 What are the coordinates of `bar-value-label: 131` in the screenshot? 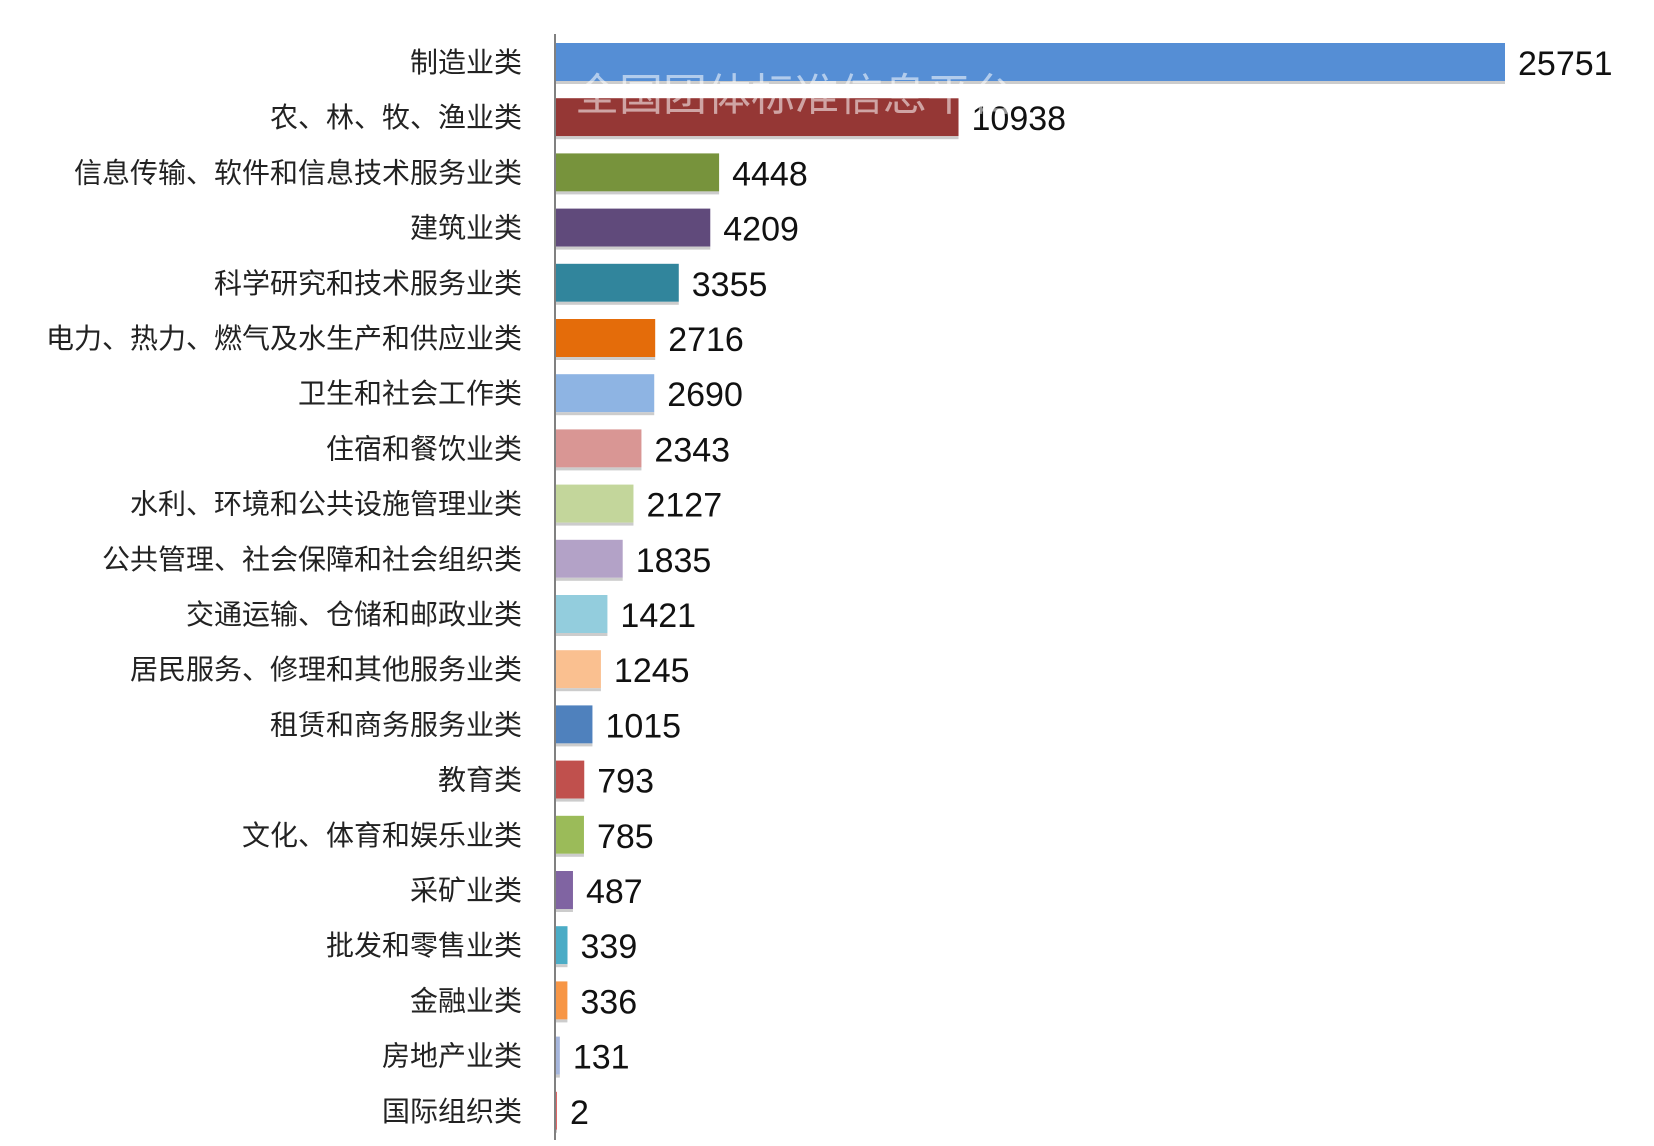 It's located at (601, 1058).